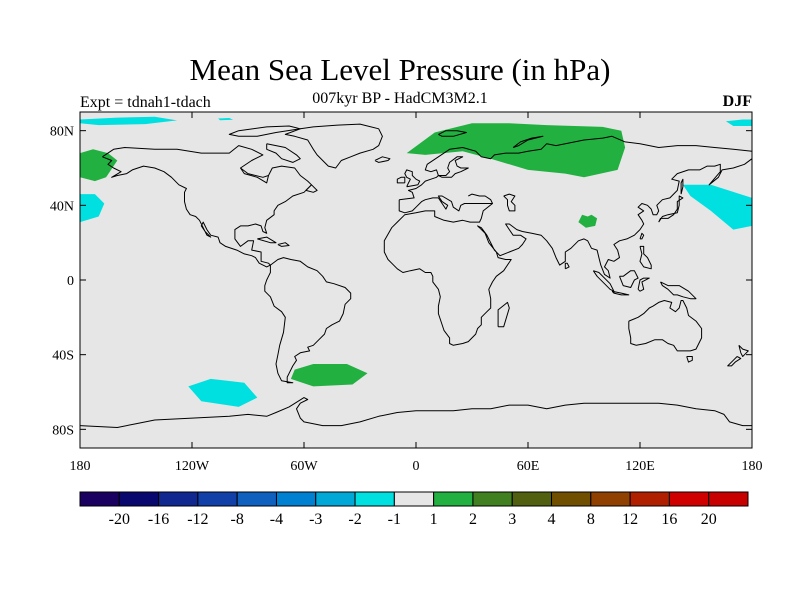  Describe the element at coordinates (453, 167) in the screenshot. I see `coast-baltic` at that location.